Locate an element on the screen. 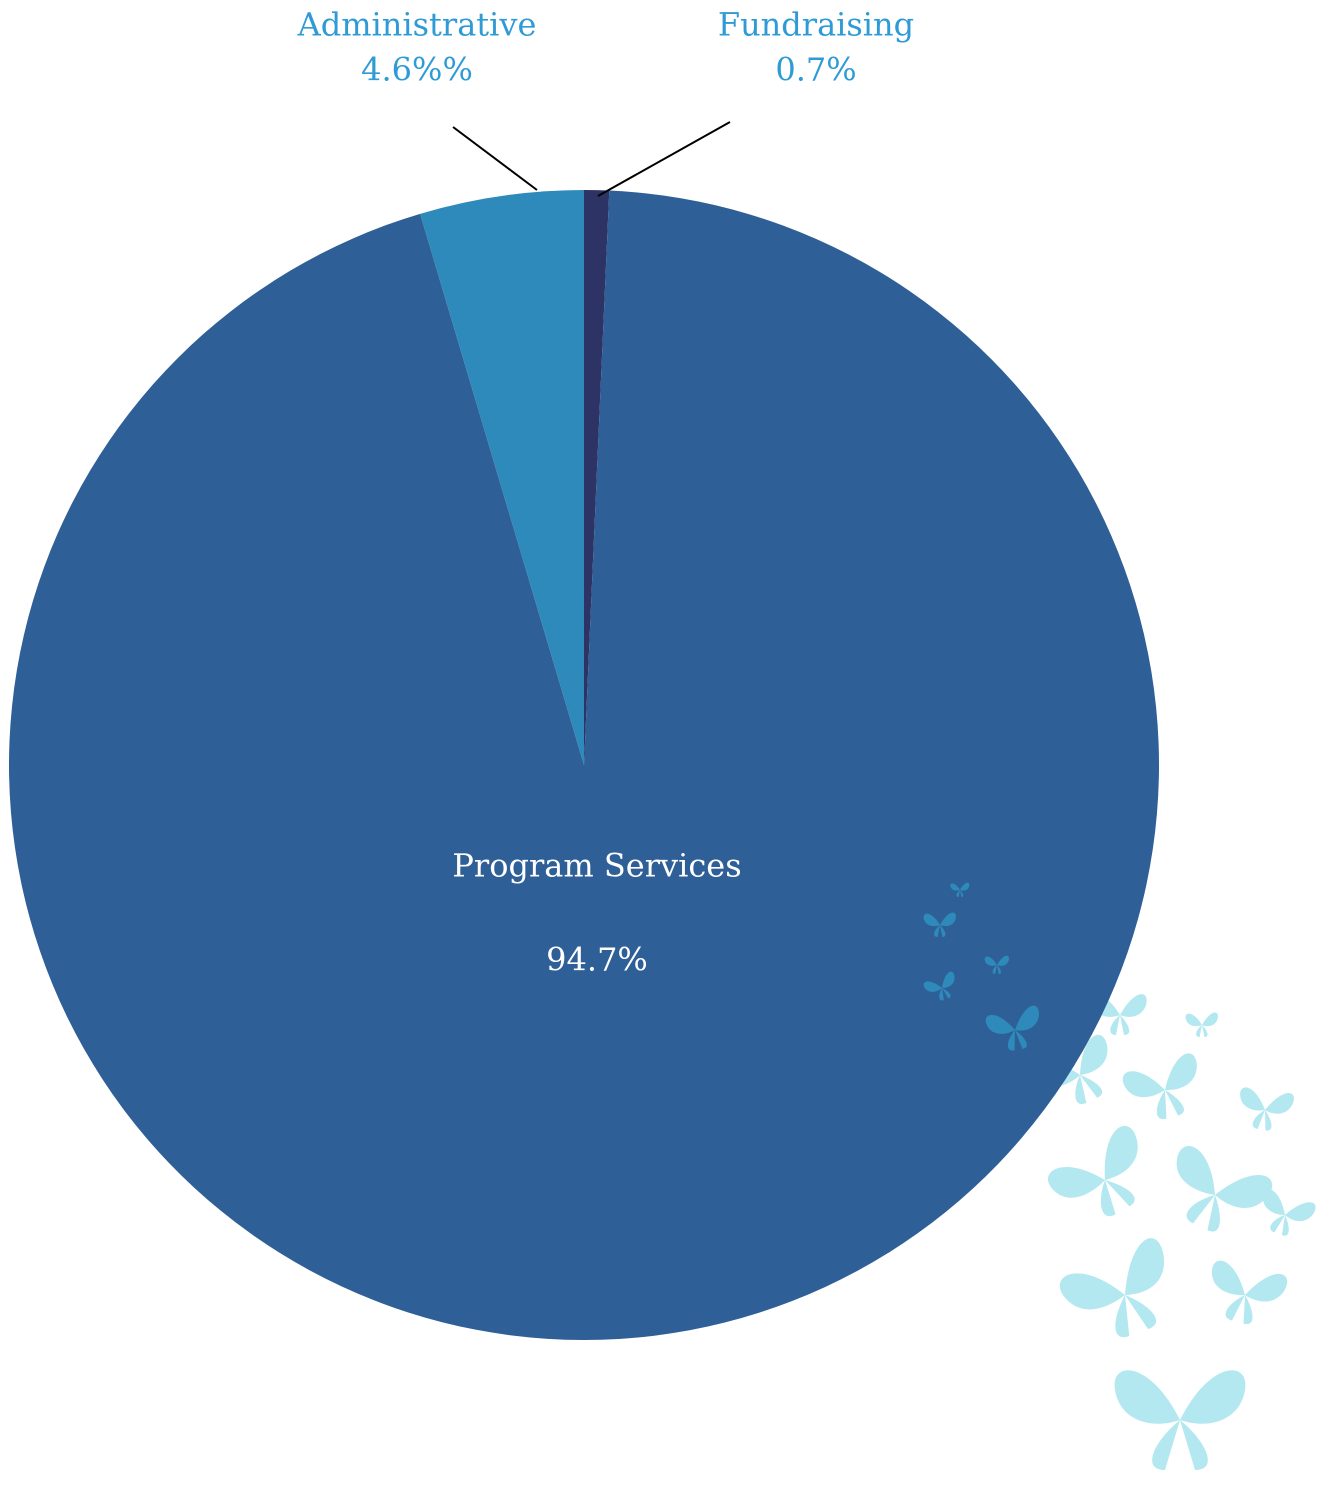 The height and width of the screenshot is (1486, 1323). value-label: 94.7% is located at coordinates (597, 960).